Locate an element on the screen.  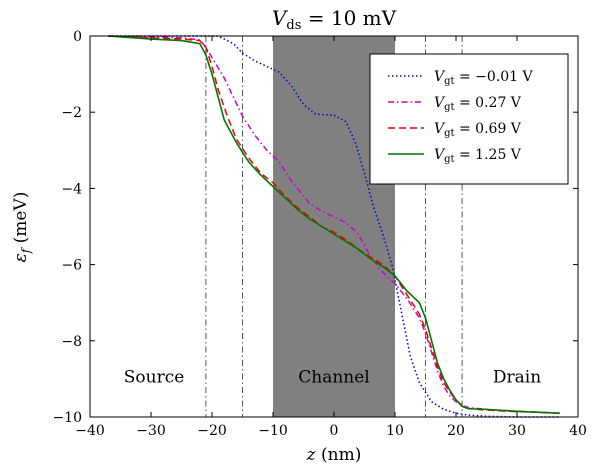
x-tick-label: 40 is located at coordinates (578, 431).